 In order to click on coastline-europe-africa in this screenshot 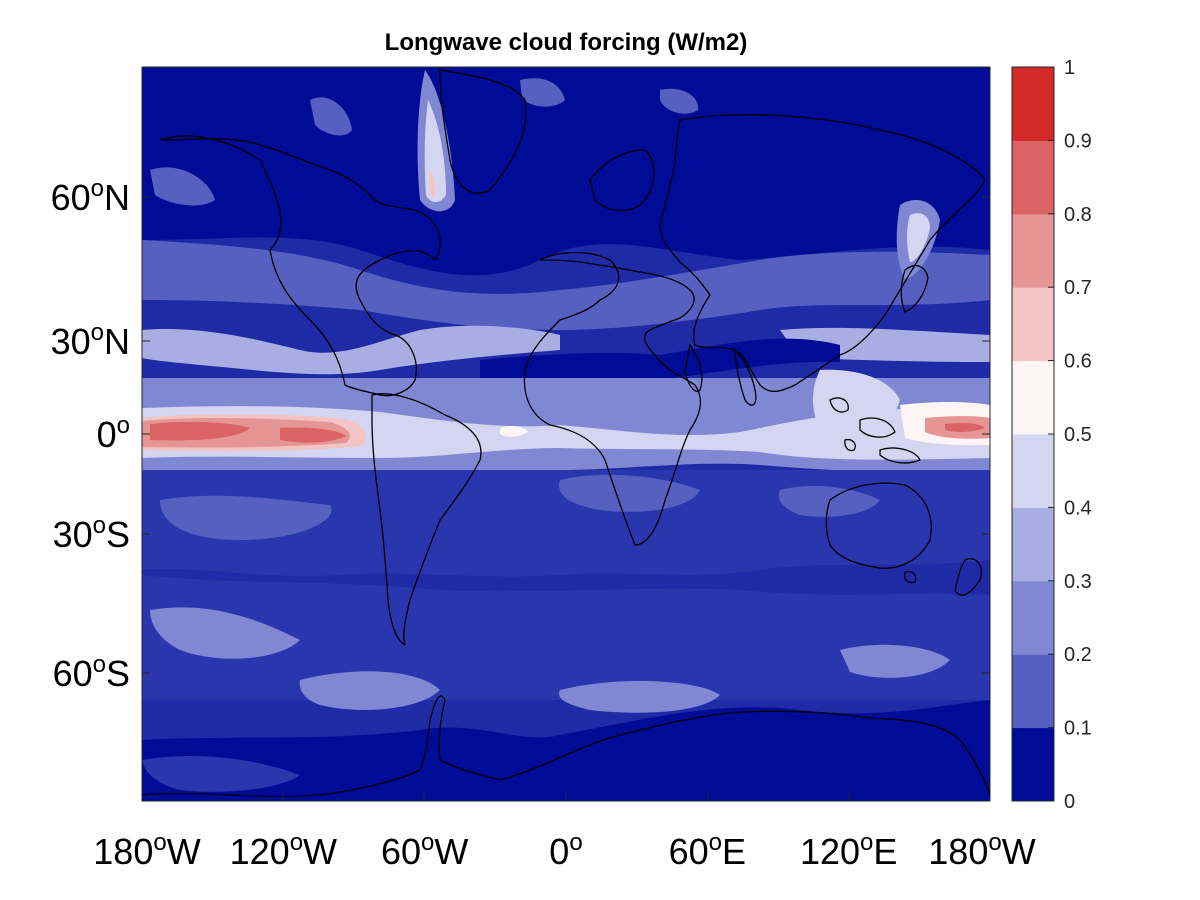, I will do `click(612, 398)`.